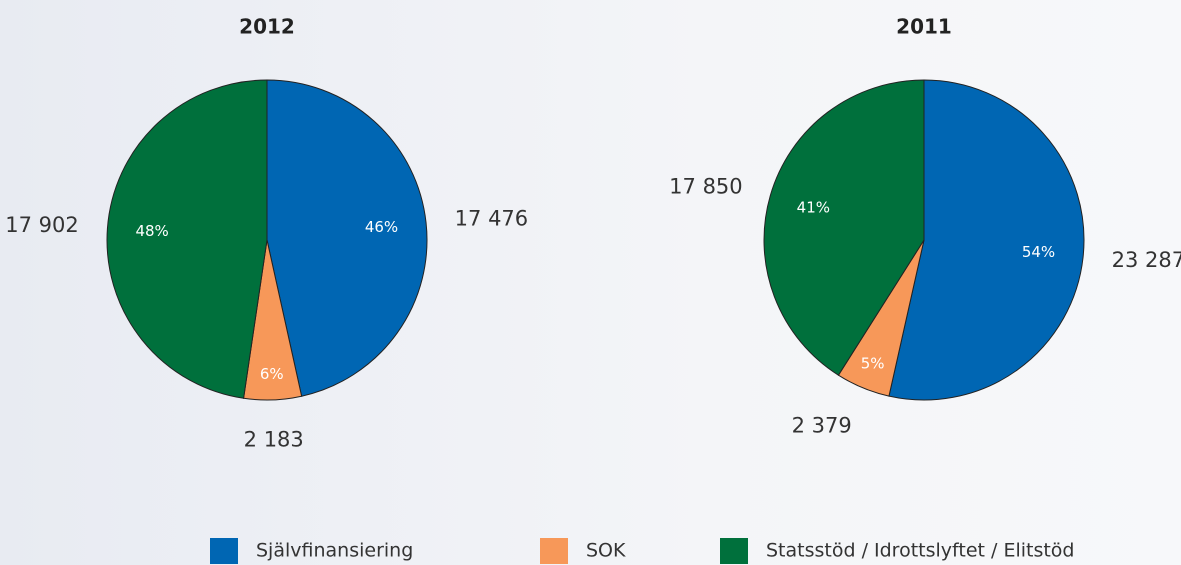 The width and height of the screenshot is (1181, 565). I want to click on percent-label: 5%, so click(873, 364).